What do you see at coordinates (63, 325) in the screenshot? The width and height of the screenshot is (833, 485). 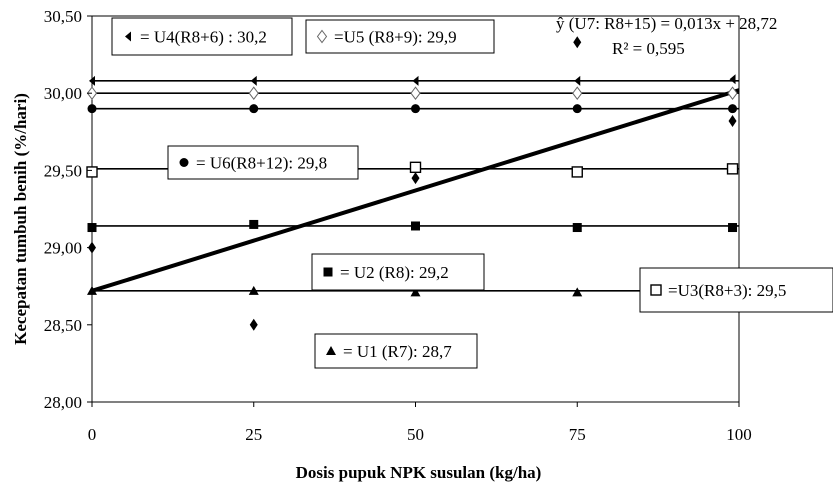 I see `y-tick-label: 28,50` at bounding box center [63, 325].